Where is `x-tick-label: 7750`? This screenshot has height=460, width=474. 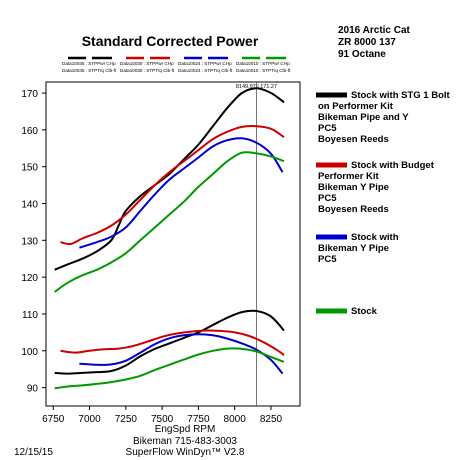 x-tick-label: 7750 is located at coordinates (198, 419).